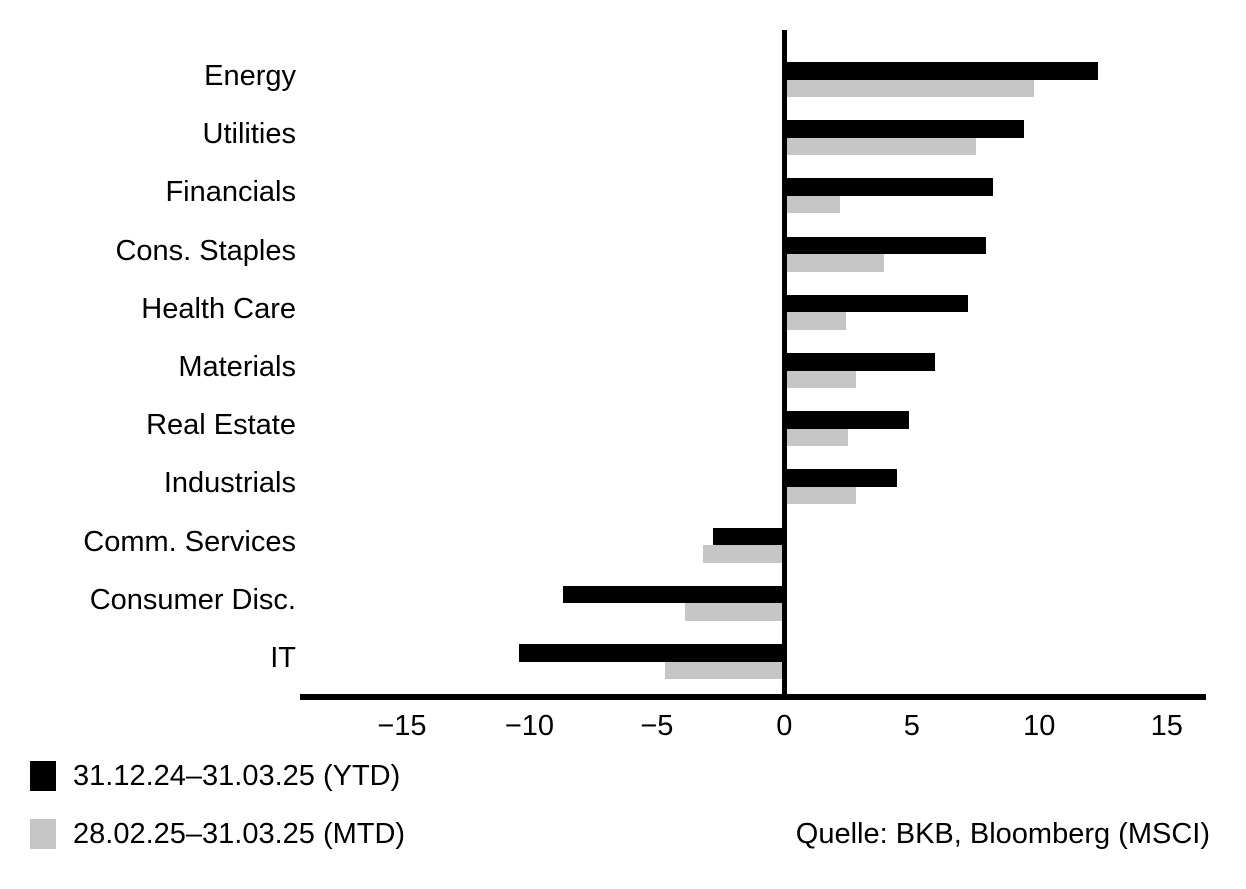 This screenshot has width=1246, height=889. I want to click on bar-cons-staples-ytd, so click(885, 245).